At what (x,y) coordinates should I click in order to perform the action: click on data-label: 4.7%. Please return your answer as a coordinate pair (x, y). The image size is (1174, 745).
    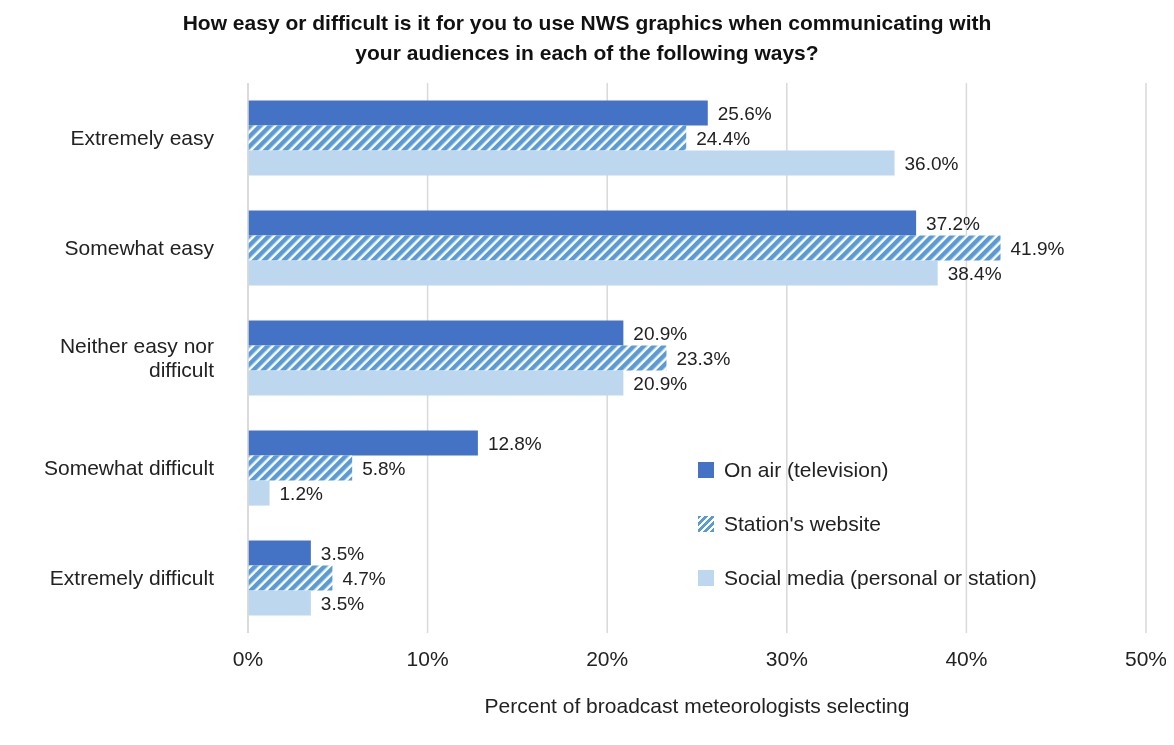
    Looking at the image, I should click on (364, 578).